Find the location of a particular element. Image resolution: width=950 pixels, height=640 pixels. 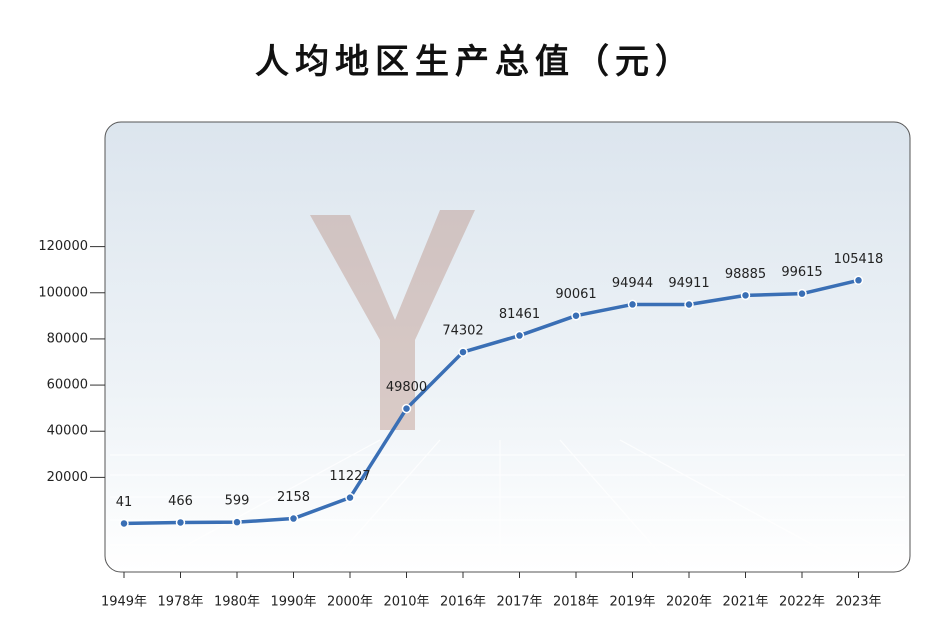

x-tick-label: 1980年 is located at coordinates (237, 602).